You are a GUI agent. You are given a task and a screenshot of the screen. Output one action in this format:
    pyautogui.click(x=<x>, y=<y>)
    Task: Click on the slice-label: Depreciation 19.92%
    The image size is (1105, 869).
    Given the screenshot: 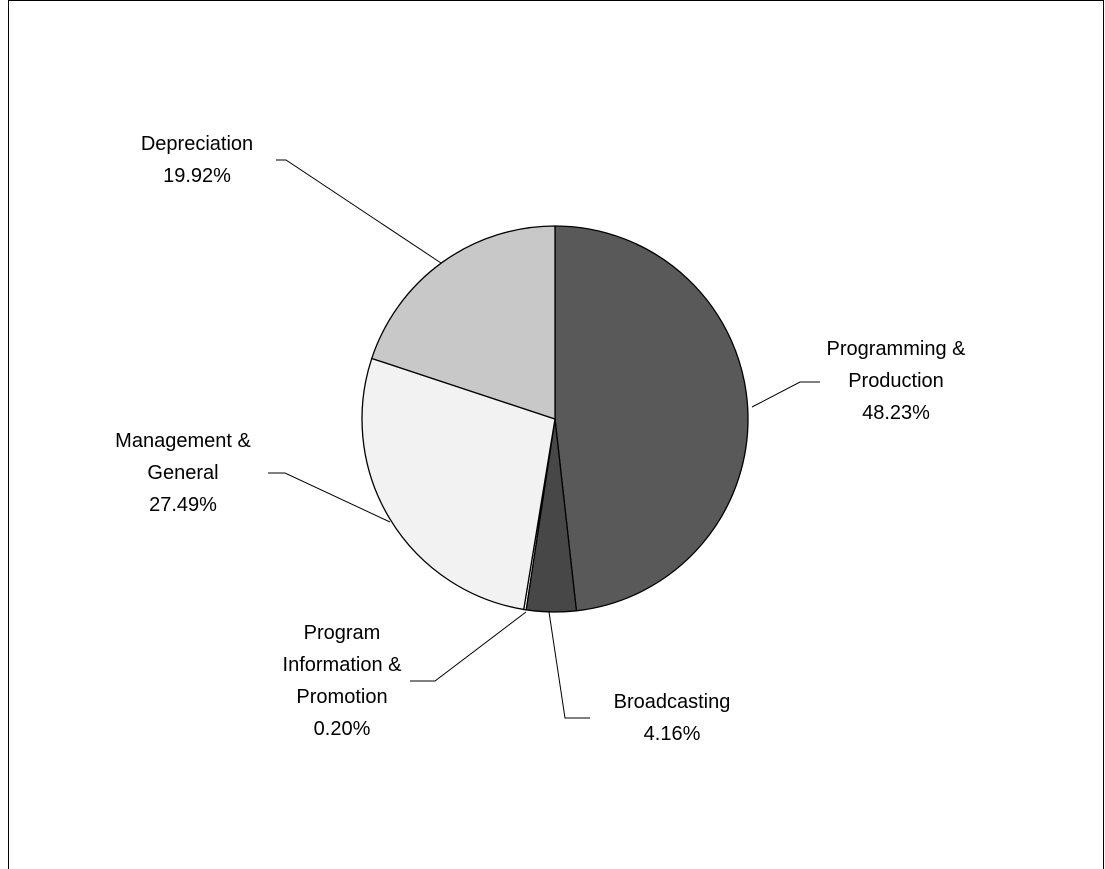 What is the action you would take?
    pyautogui.click(x=197, y=160)
    